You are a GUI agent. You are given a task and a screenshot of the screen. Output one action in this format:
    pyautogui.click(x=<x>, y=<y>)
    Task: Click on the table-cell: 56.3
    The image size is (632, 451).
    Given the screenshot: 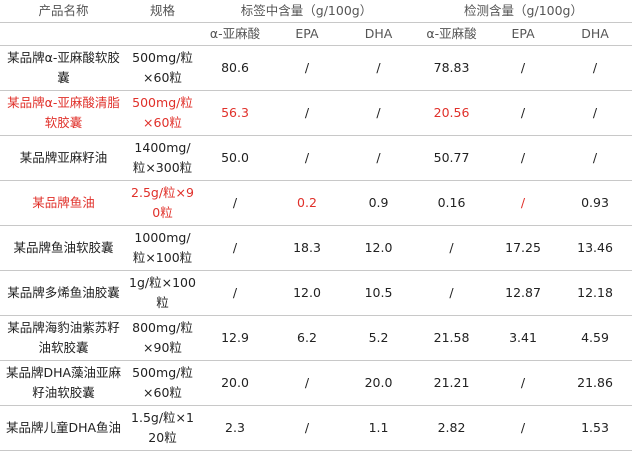 What is the action you would take?
    pyautogui.click(x=235, y=113)
    